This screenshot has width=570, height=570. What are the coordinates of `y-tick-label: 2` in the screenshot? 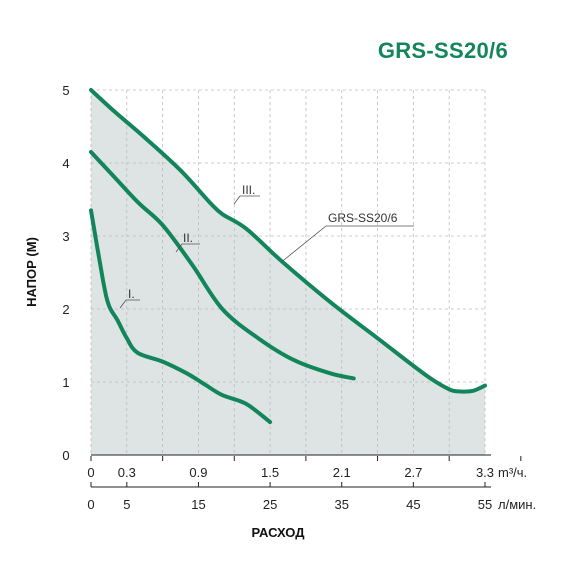 It's located at (65, 309).